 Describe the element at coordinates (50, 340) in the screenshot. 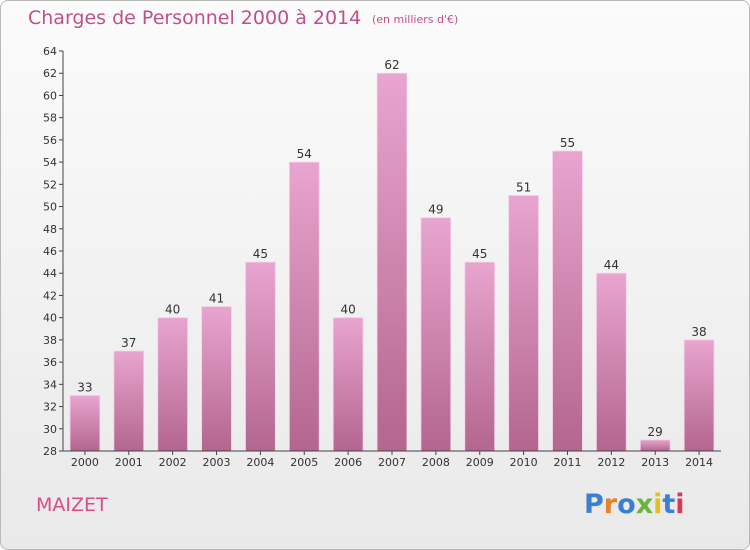

I see `y-tick-label: 38` at that location.